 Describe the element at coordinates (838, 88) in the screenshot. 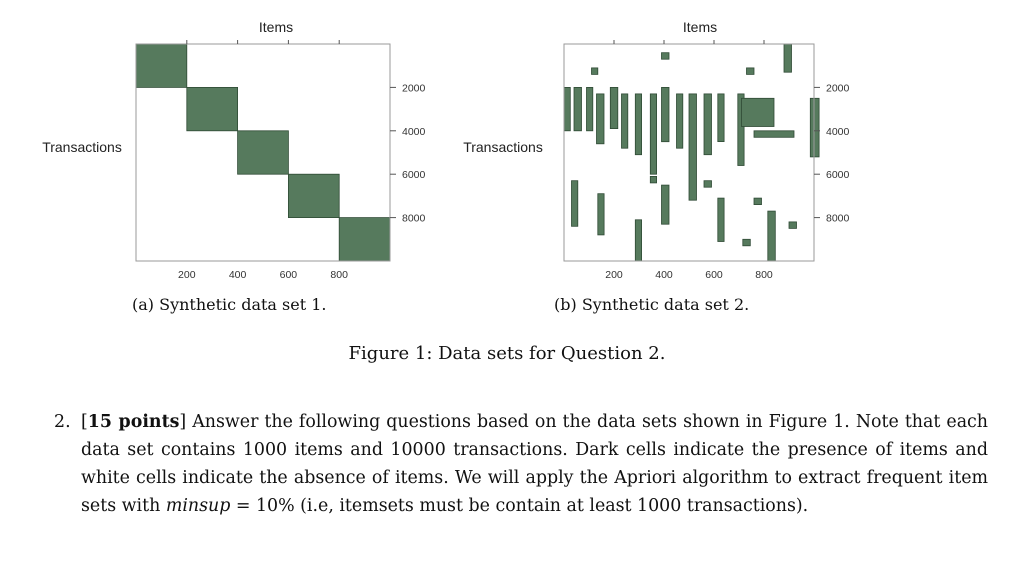

I see `panel-b-ytick-label-2000: 2000` at that location.